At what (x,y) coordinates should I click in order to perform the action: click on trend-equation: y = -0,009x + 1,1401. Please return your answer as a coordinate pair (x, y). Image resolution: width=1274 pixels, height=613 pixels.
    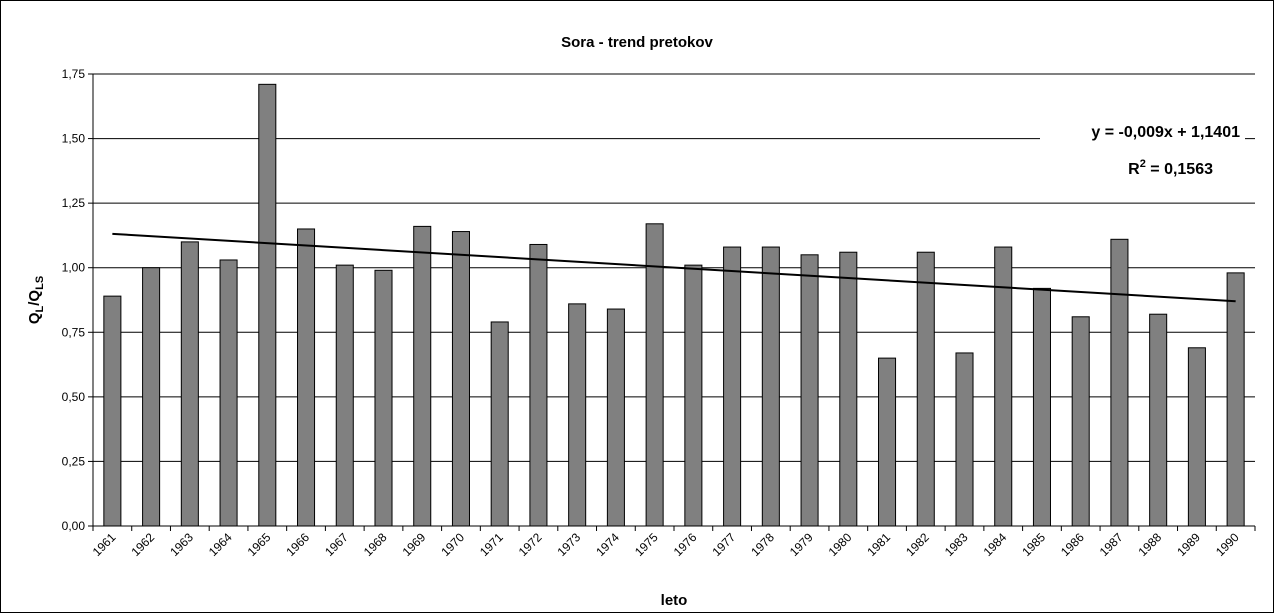
    Looking at the image, I should click on (1165, 132).